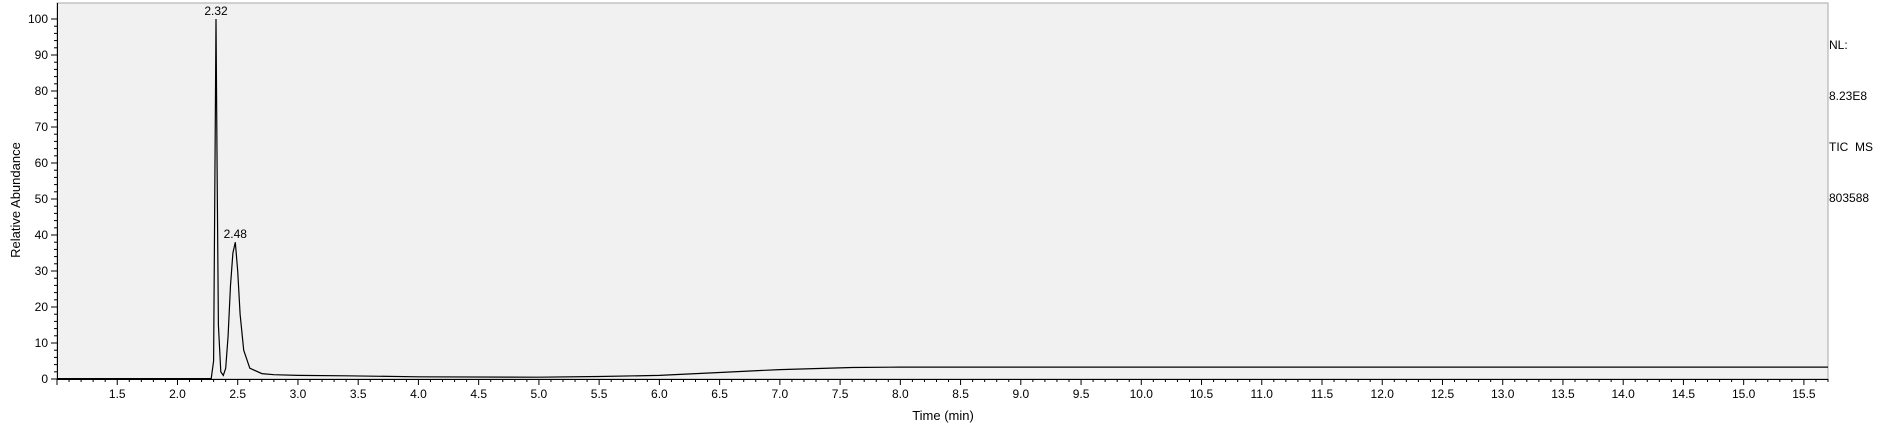  Describe the element at coordinates (1563, 394) in the screenshot. I see `x-tick-label: 13.5` at that location.